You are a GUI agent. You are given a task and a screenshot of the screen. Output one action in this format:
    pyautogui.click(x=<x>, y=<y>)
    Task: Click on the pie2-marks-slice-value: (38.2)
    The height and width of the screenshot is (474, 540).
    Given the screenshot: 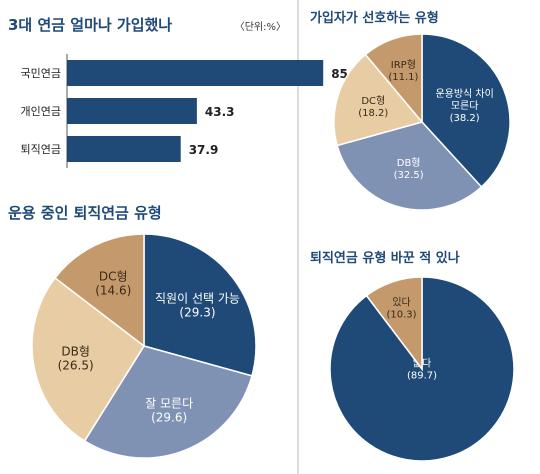 What is the action you would take?
    pyautogui.click(x=465, y=118)
    